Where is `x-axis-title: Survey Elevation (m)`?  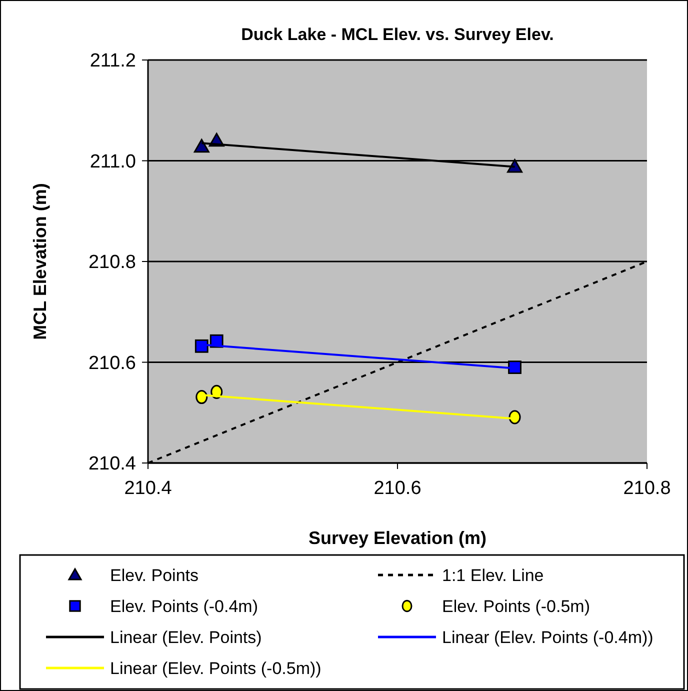
x-axis-title: Survey Elevation (m) is located at coordinates (397, 538).